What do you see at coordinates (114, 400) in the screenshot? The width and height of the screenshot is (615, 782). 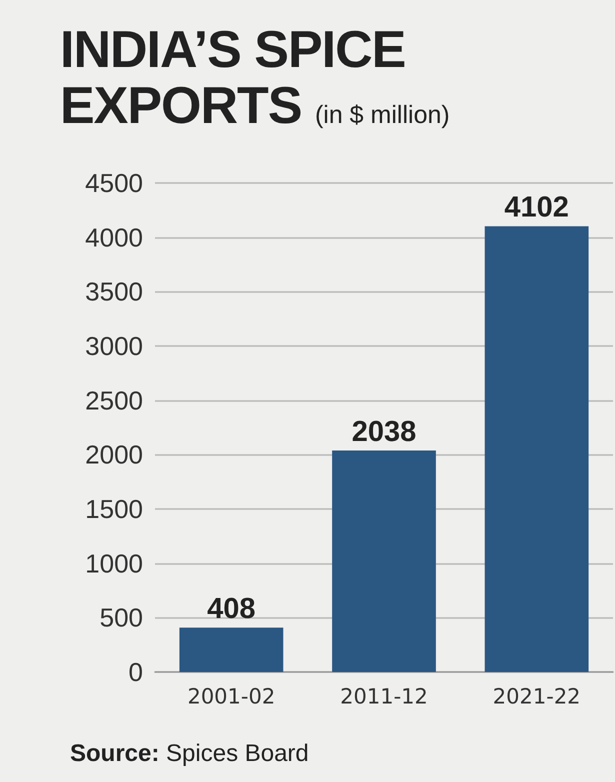 I see `y-tick-label: 2500` at bounding box center [114, 400].